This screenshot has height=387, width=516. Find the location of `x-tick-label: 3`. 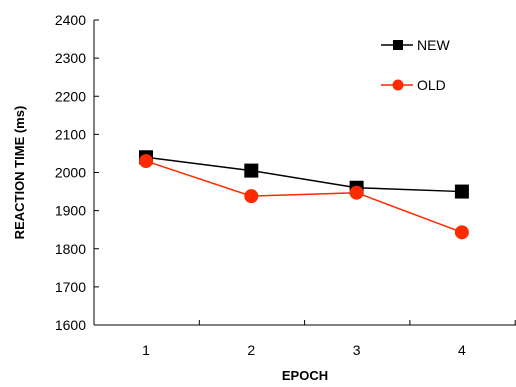

x-tick-label: 3 is located at coordinates (357, 350).